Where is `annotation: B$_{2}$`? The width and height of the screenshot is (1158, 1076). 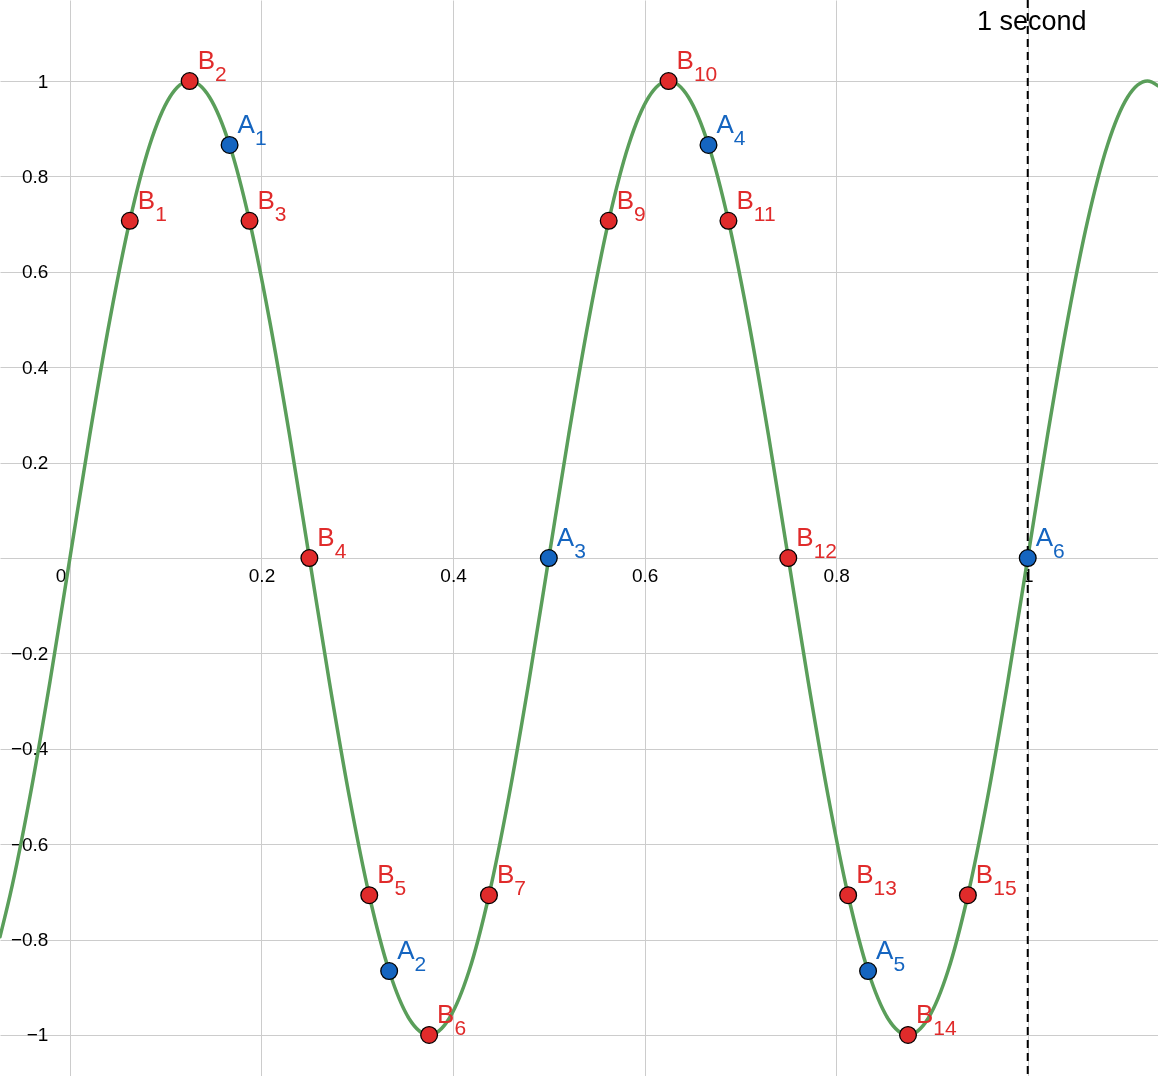 annotation: B$_{2}$ is located at coordinates (212, 65).